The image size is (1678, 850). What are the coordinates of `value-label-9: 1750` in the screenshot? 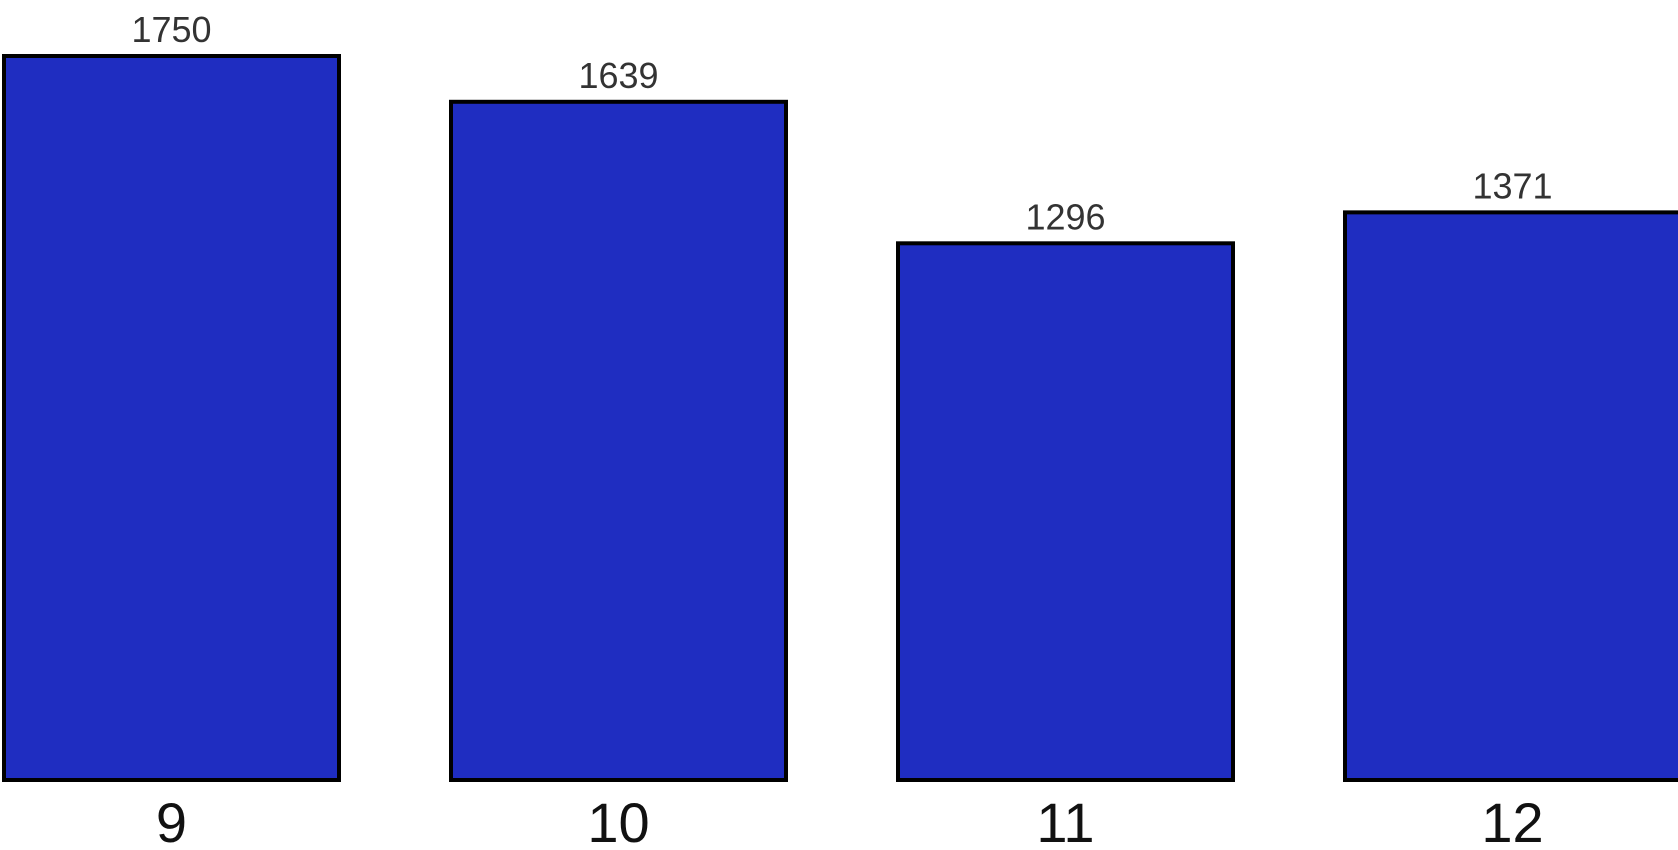 It's located at (171, 29).